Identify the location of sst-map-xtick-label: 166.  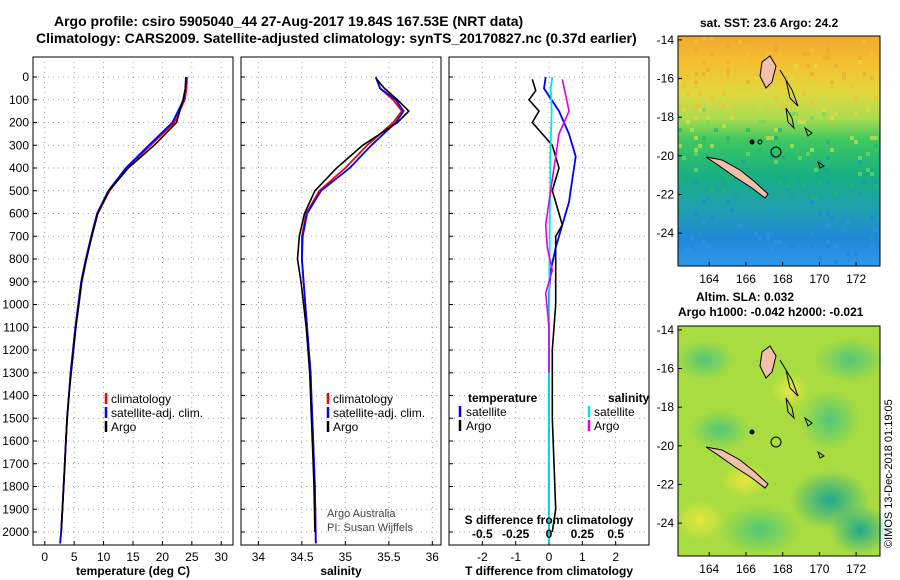
(746, 279).